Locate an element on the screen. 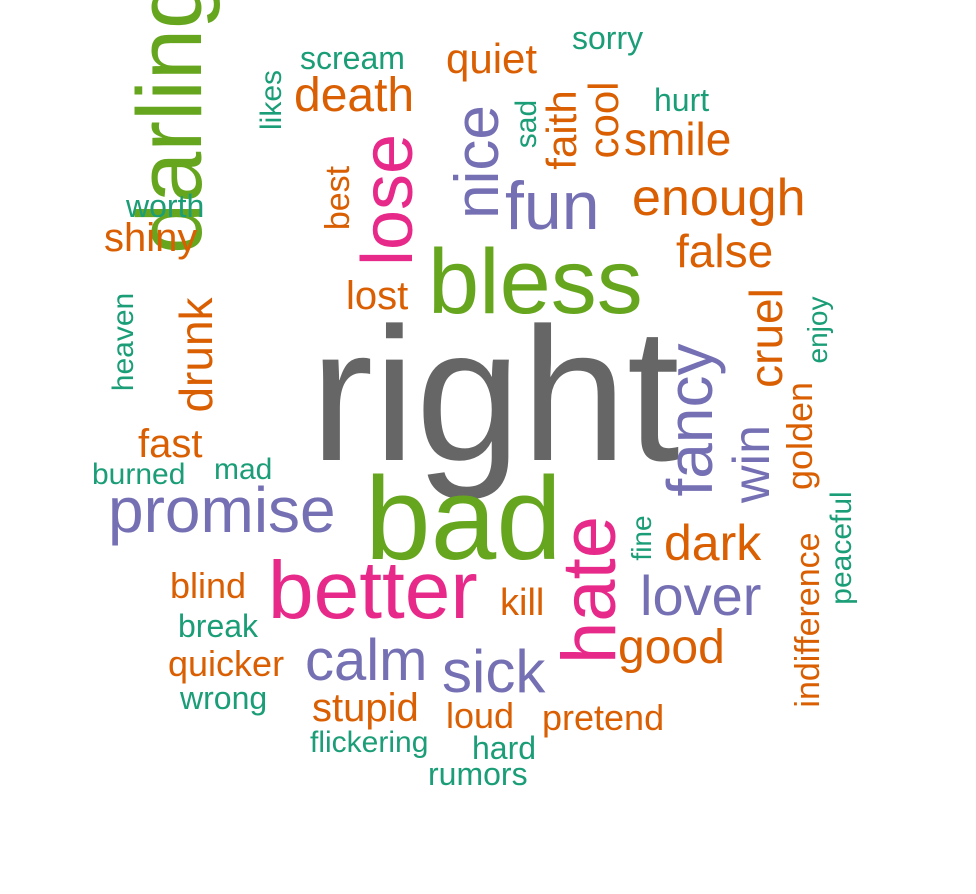 This screenshot has width=976, height=894. word-bad: bad is located at coordinates (463, 519).